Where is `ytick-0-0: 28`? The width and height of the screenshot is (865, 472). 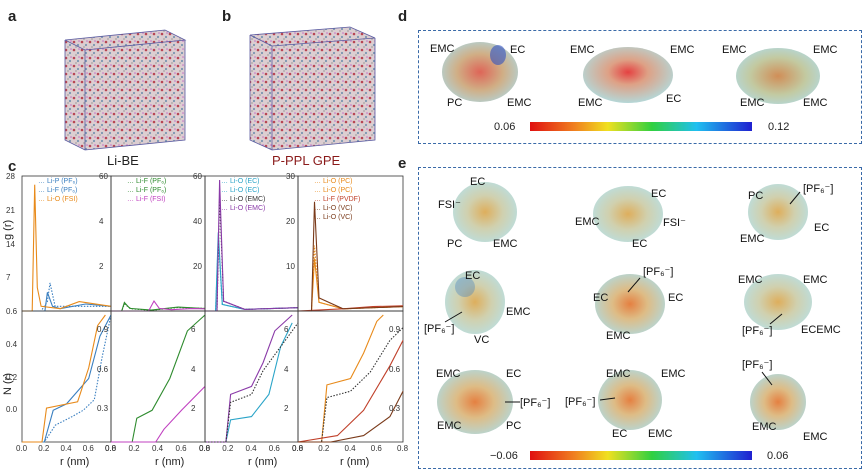
ytick-0-0: 28 is located at coordinates (10, 176).